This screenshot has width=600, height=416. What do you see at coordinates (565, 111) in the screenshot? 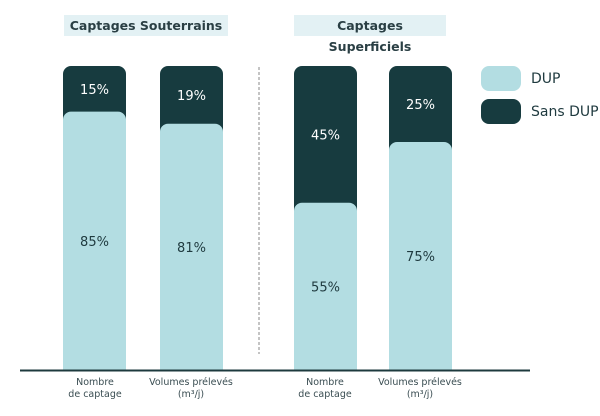
I see `legend-label-sans-dup: Sans DUP` at bounding box center [565, 111].